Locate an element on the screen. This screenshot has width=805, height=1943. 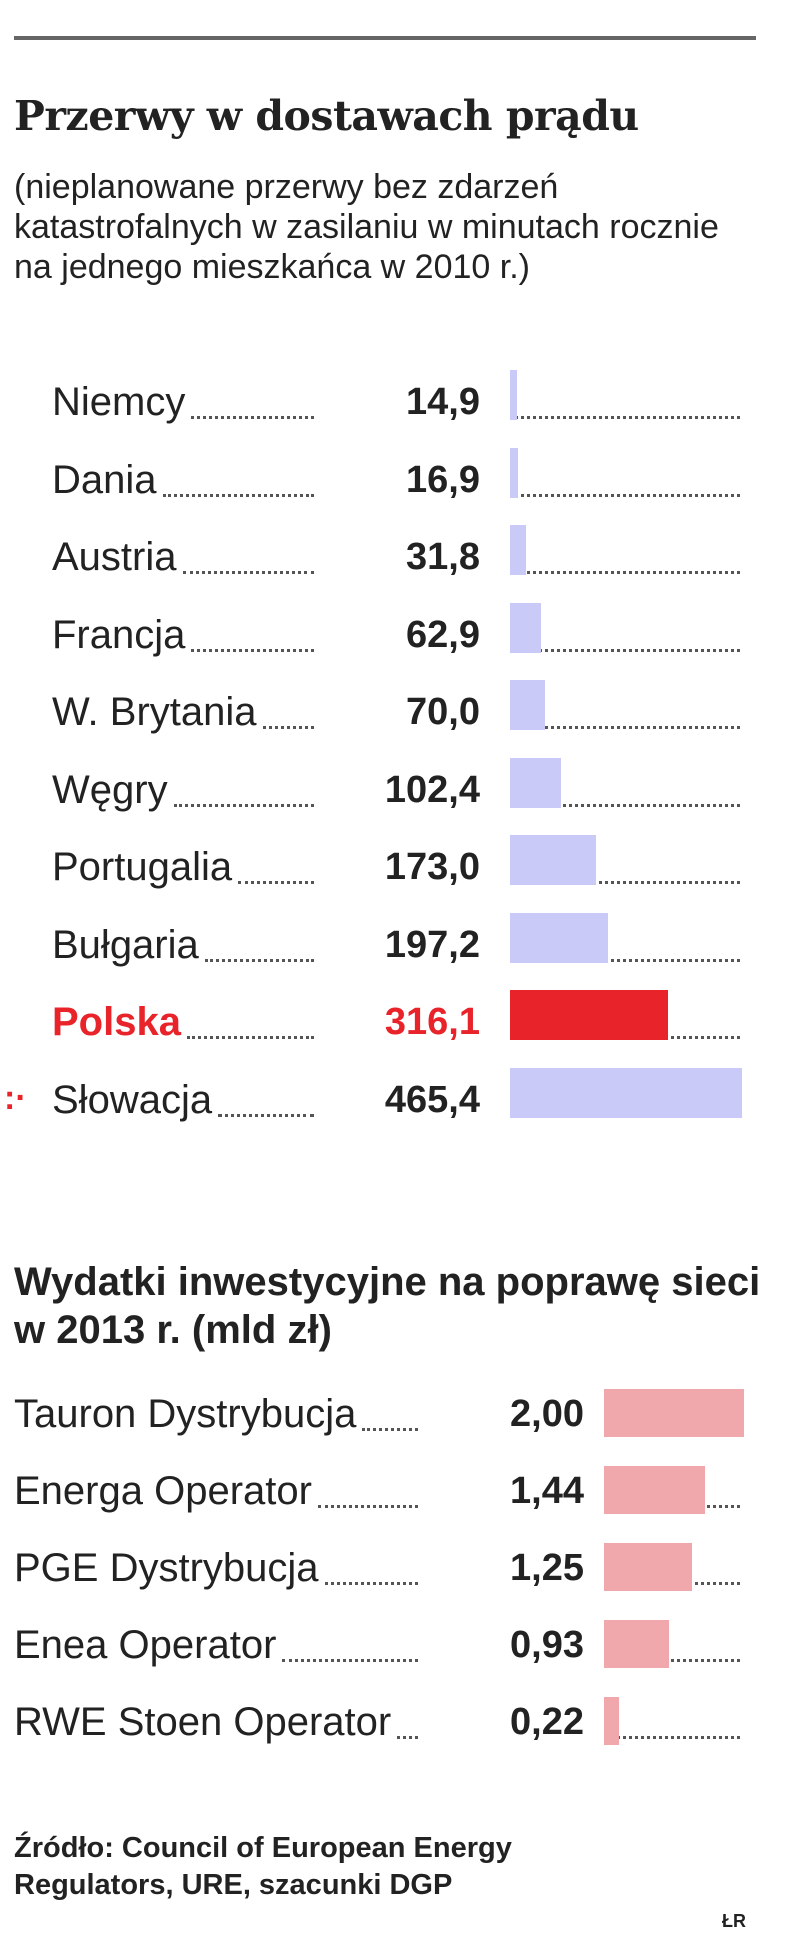
value-label: 0,22 is located at coordinates (547, 1722).